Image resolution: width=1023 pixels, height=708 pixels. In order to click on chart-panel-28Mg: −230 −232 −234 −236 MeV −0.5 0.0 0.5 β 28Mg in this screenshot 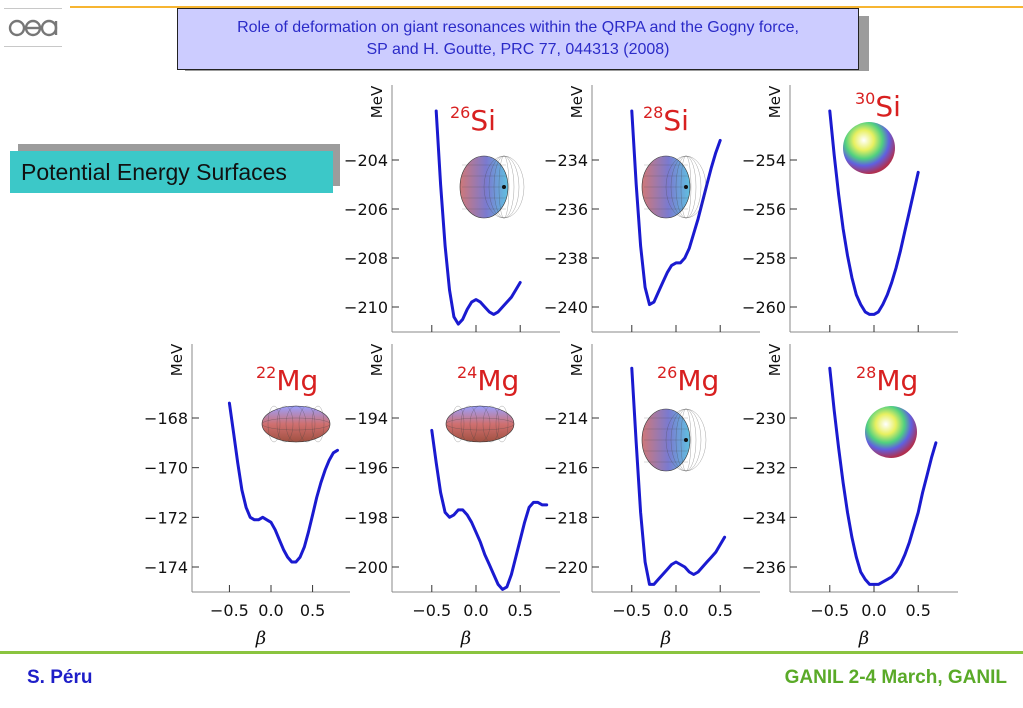, I will do `click(850, 496)`.